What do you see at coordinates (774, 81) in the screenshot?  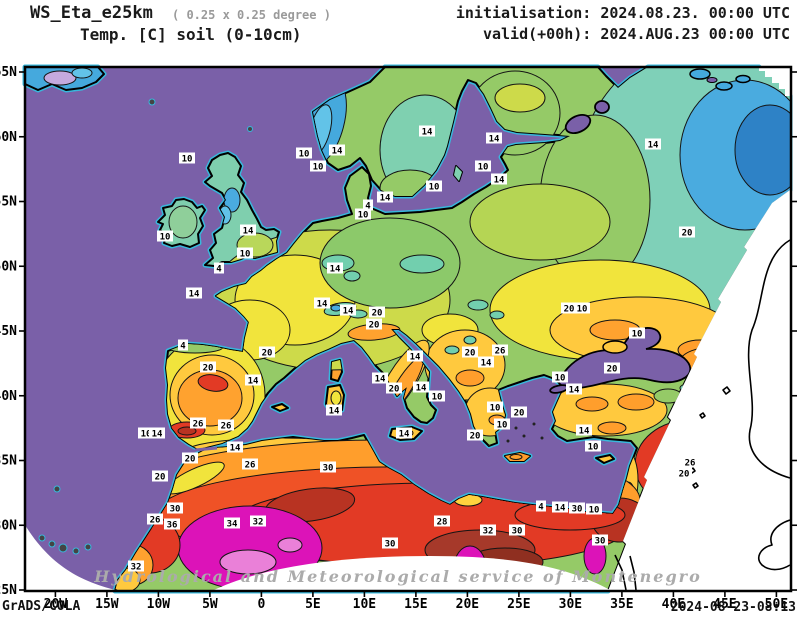 I see `domain-edge-top-right` at bounding box center [774, 81].